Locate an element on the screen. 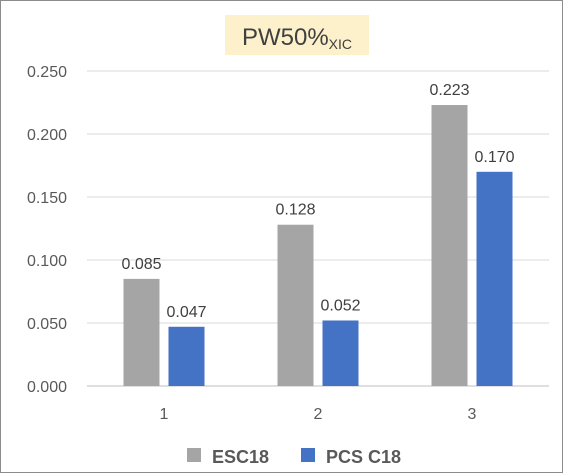  y-tick-label: 0.150 is located at coordinates (47, 198).